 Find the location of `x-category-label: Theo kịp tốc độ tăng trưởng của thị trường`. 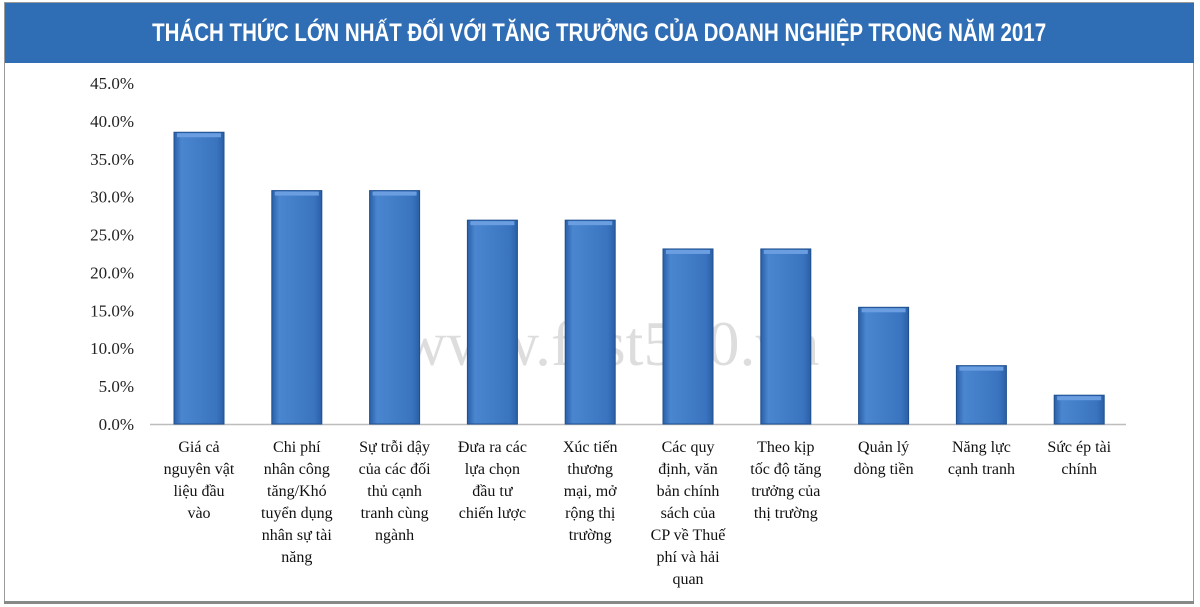

x-category-label: Theo kịp tốc độ tăng trưởng của thị trường is located at coordinates (785, 480).